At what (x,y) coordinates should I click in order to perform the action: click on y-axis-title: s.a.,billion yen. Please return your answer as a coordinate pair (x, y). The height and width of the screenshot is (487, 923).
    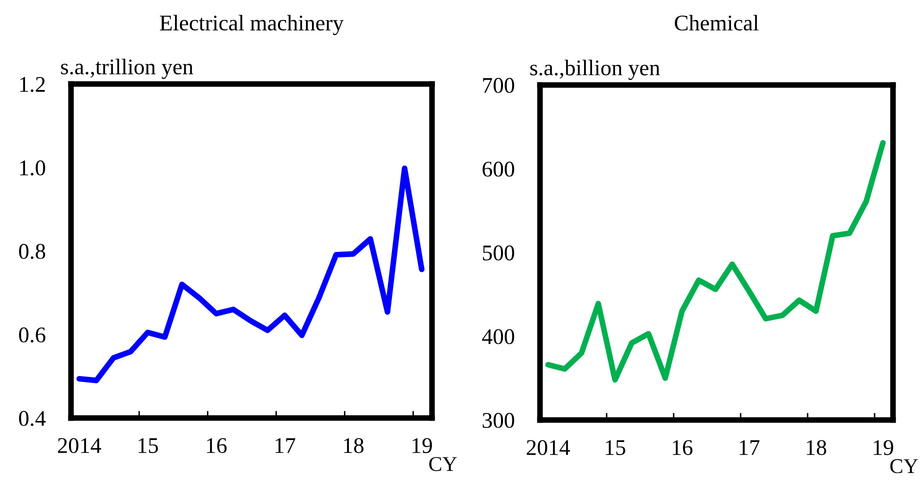
    Looking at the image, I should click on (595, 70).